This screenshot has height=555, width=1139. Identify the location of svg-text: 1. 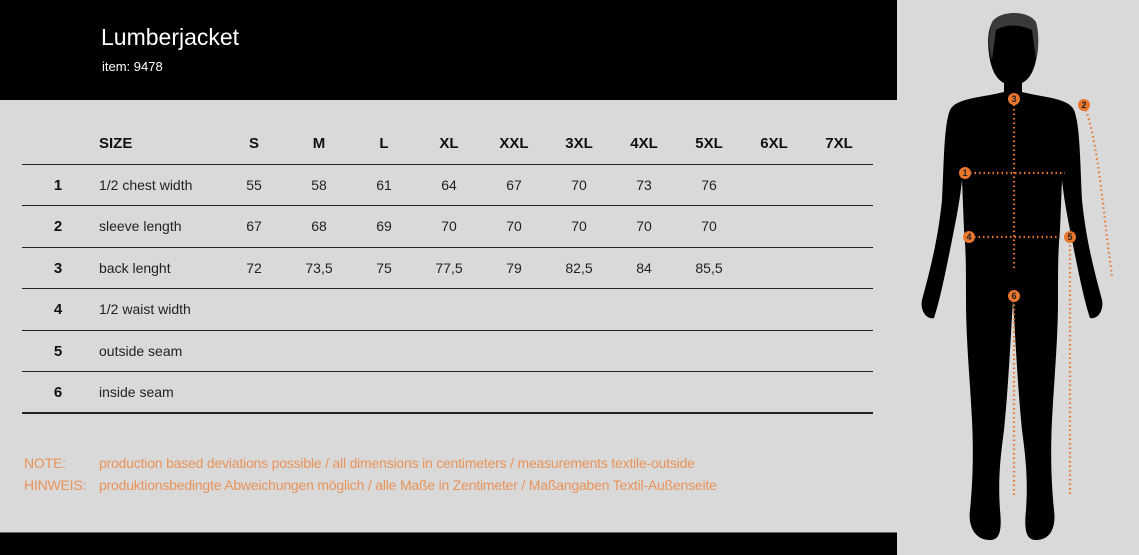
(964, 173).